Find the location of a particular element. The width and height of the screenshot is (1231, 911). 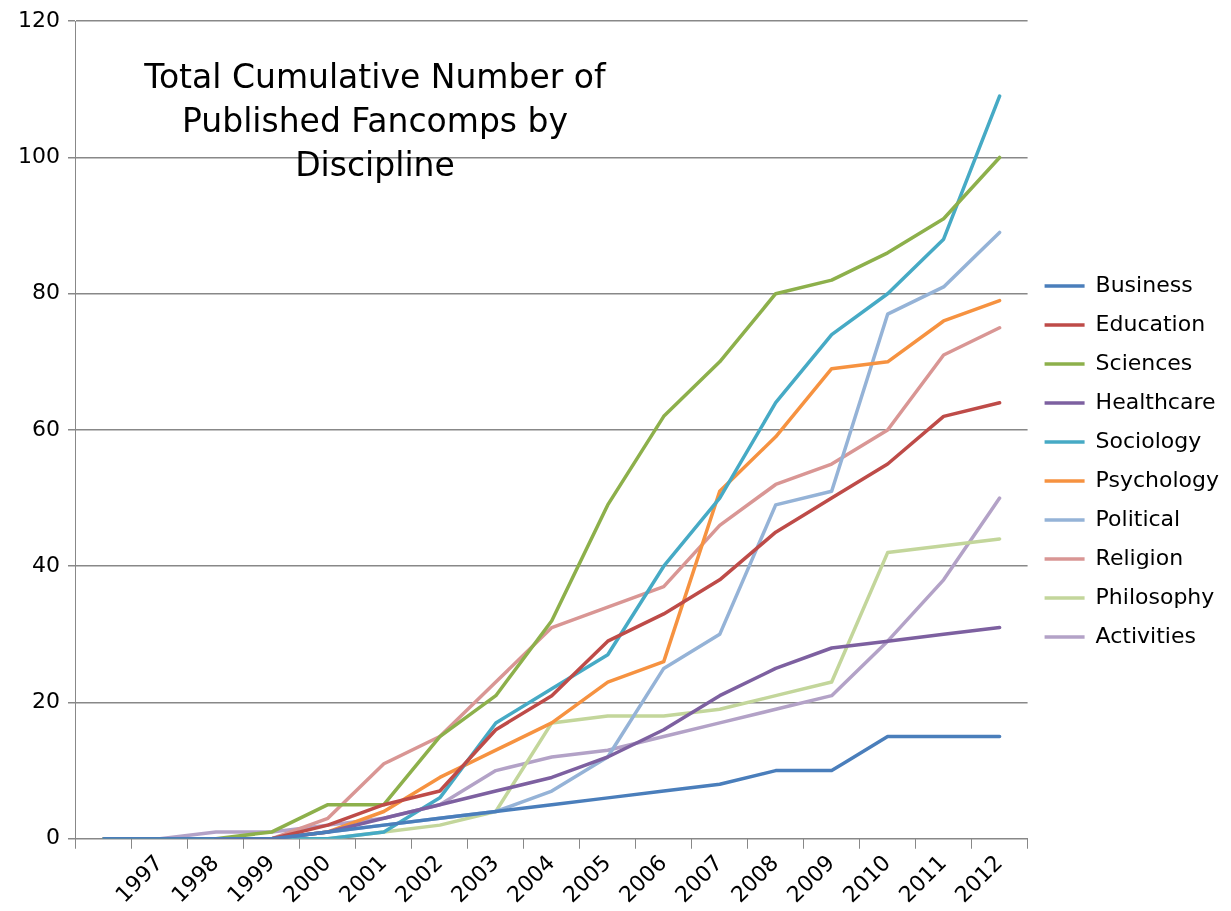

text: Total Cumulative Number of Published Fancomps by Discipline is located at coordinates (375, 121).